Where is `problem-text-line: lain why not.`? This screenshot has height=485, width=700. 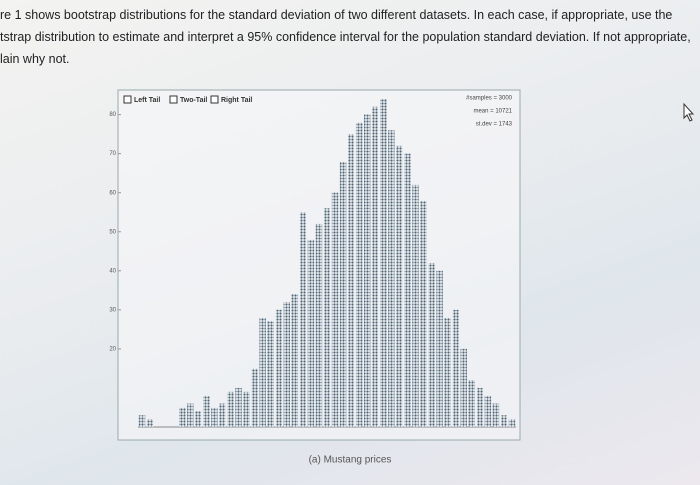
problem-text-line: lain why not. is located at coordinates (35, 59).